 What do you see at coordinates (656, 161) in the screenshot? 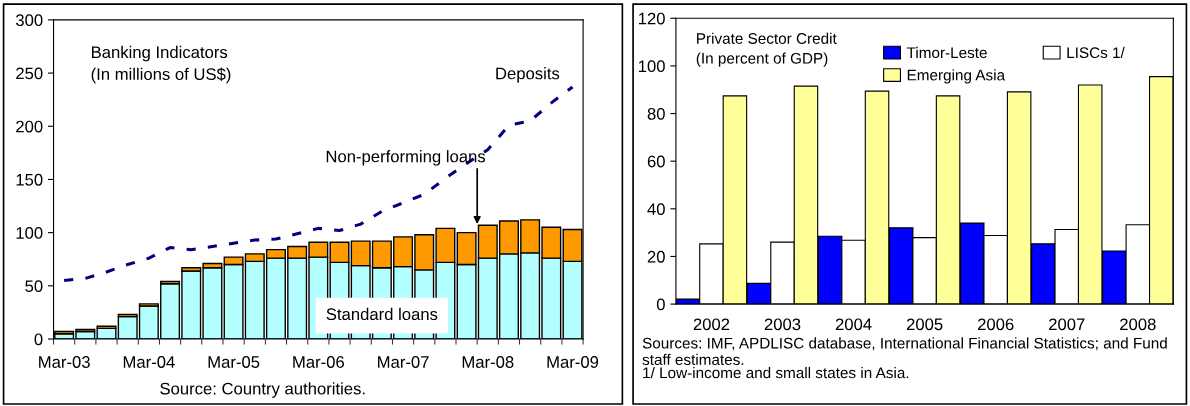
I see `y-tick-label: 60` at bounding box center [656, 161].